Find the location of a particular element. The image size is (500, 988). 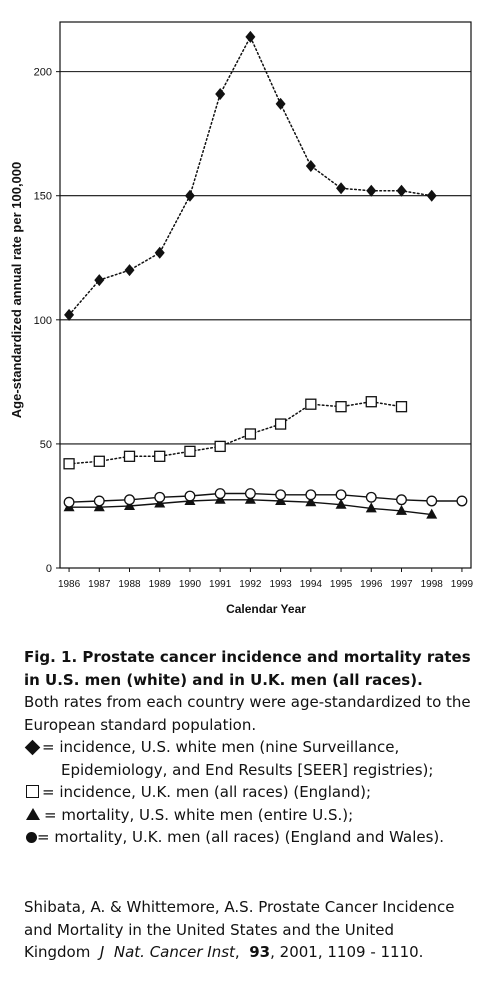

y-tick-label: 100 is located at coordinates (43, 321).